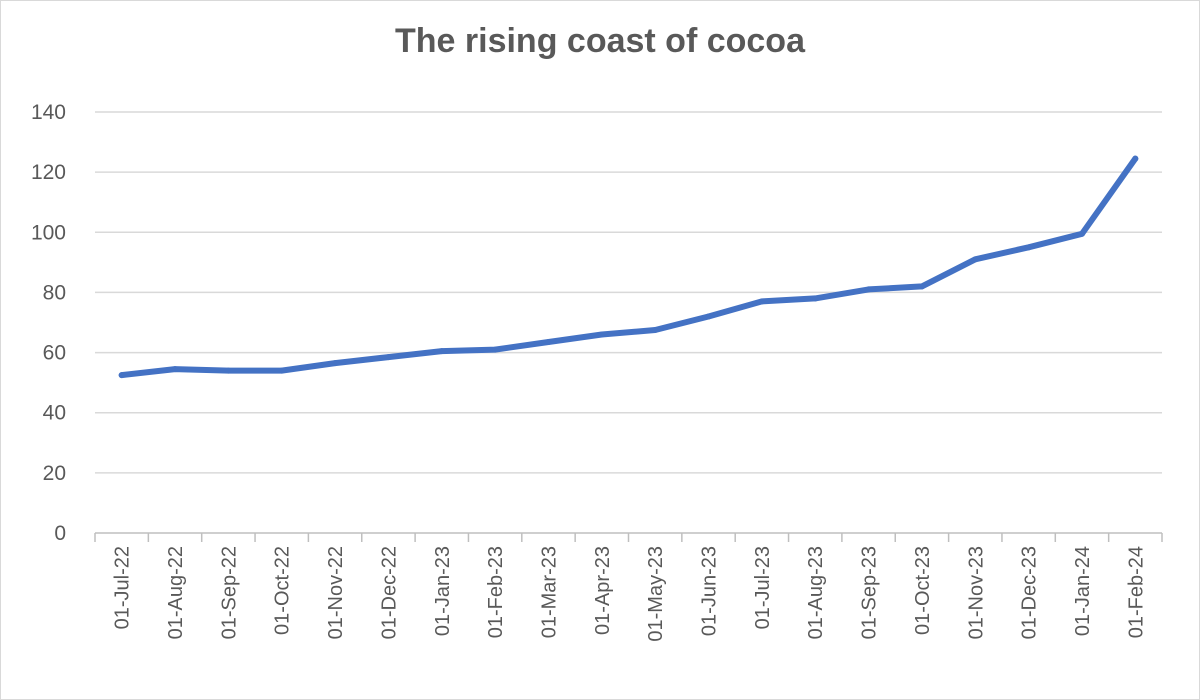  Describe the element at coordinates (603, 590) in the screenshot. I see `x-tick-label: 01-Apr-23` at that location.